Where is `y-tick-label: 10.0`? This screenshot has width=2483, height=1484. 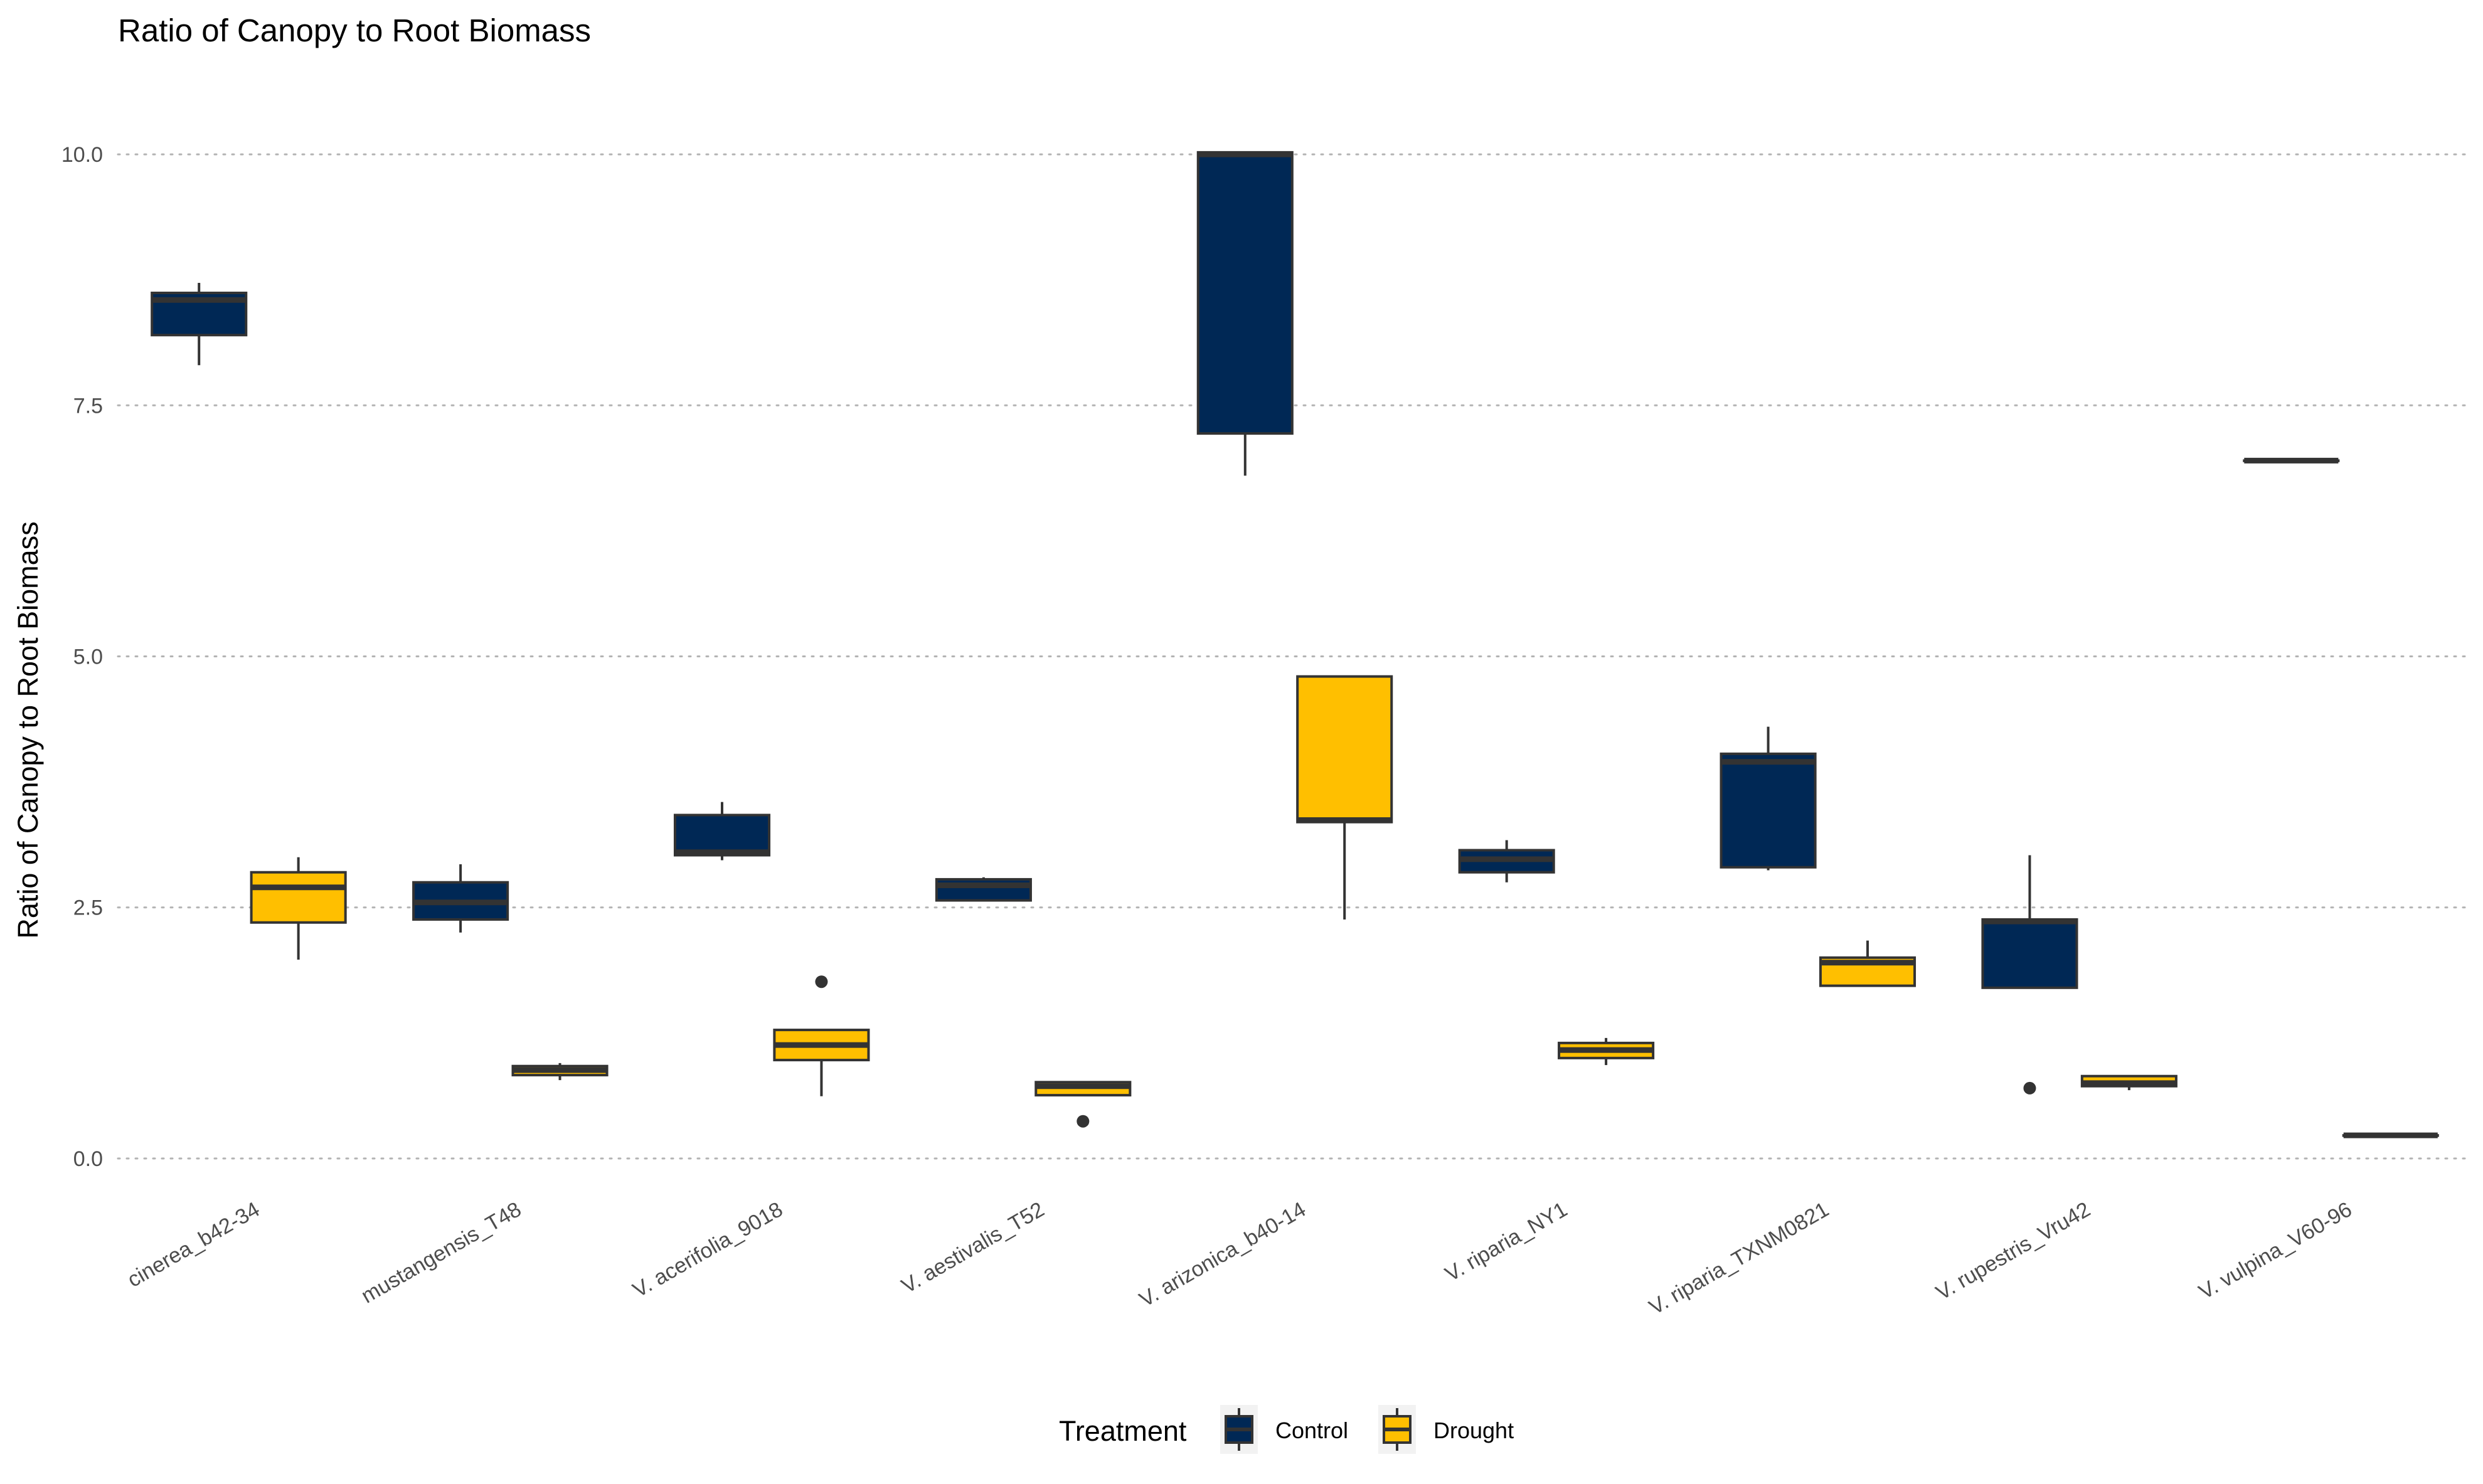
y-tick-label: 10.0 is located at coordinates (82, 155).